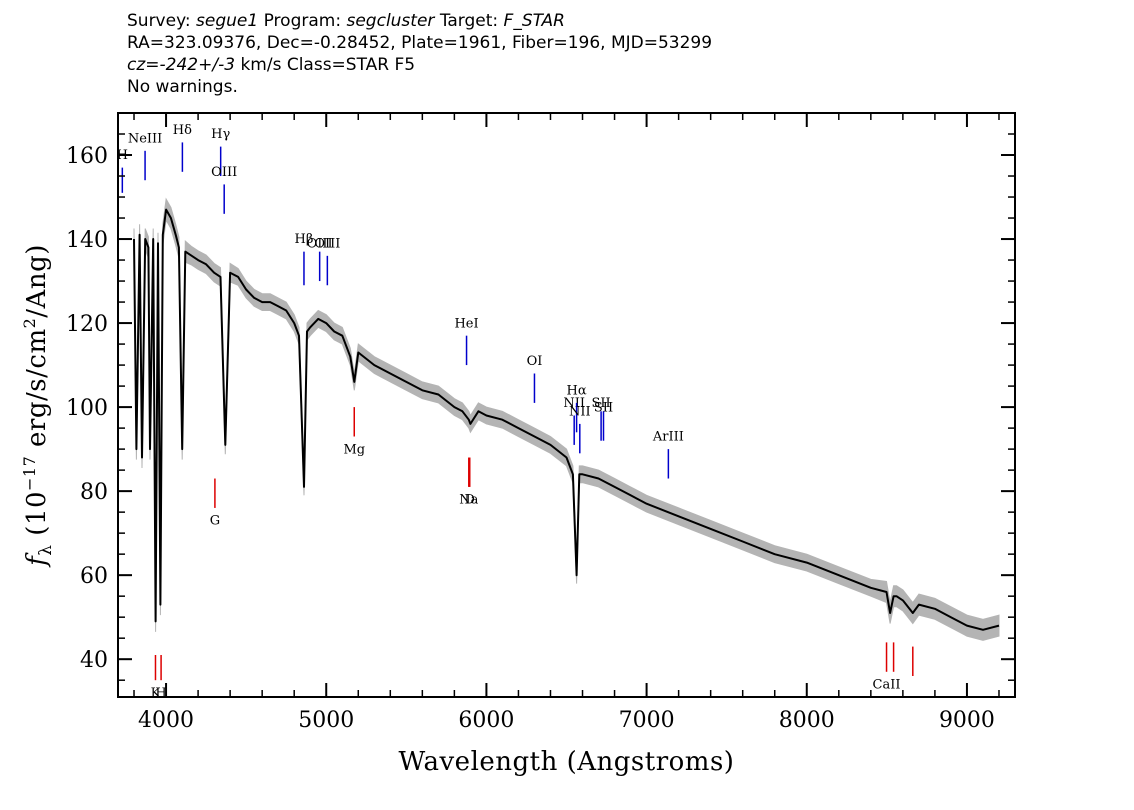  I want to click on program-value: segcluster, so click(390, 21).